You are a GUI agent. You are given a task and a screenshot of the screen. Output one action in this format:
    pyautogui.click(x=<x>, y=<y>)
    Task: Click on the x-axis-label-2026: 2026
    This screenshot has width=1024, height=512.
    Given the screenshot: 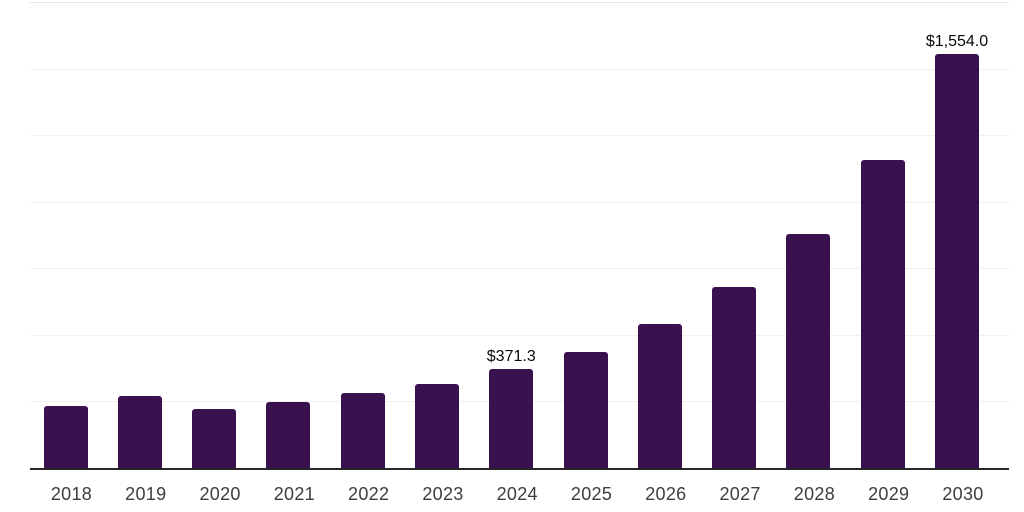 What is the action you would take?
    pyautogui.click(x=666, y=494)
    